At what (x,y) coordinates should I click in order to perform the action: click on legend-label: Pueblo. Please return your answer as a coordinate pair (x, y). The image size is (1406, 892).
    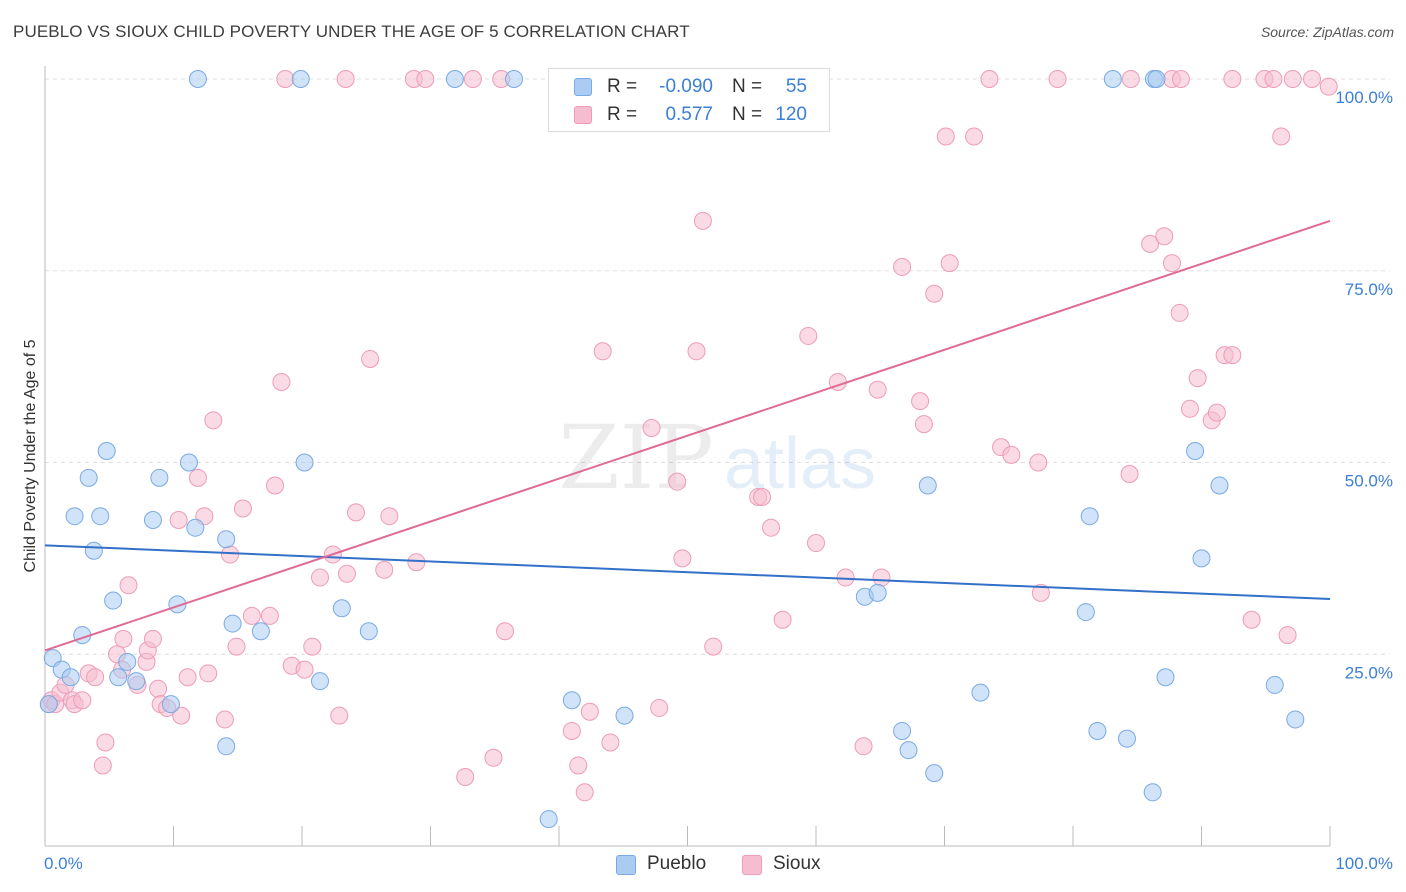
    Looking at the image, I should click on (677, 863).